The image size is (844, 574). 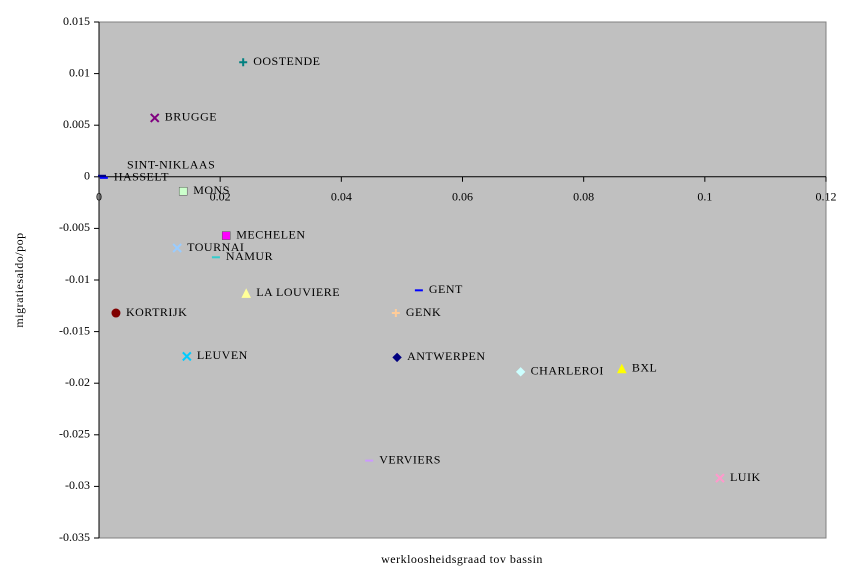 I want to click on y-tick-label: -0.015, so click(x=74, y=330).